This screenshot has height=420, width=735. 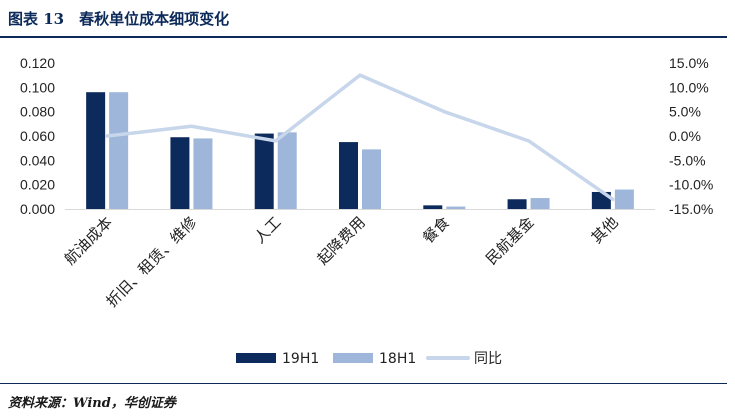 I want to click on legend-label: 同比, so click(x=488, y=359).